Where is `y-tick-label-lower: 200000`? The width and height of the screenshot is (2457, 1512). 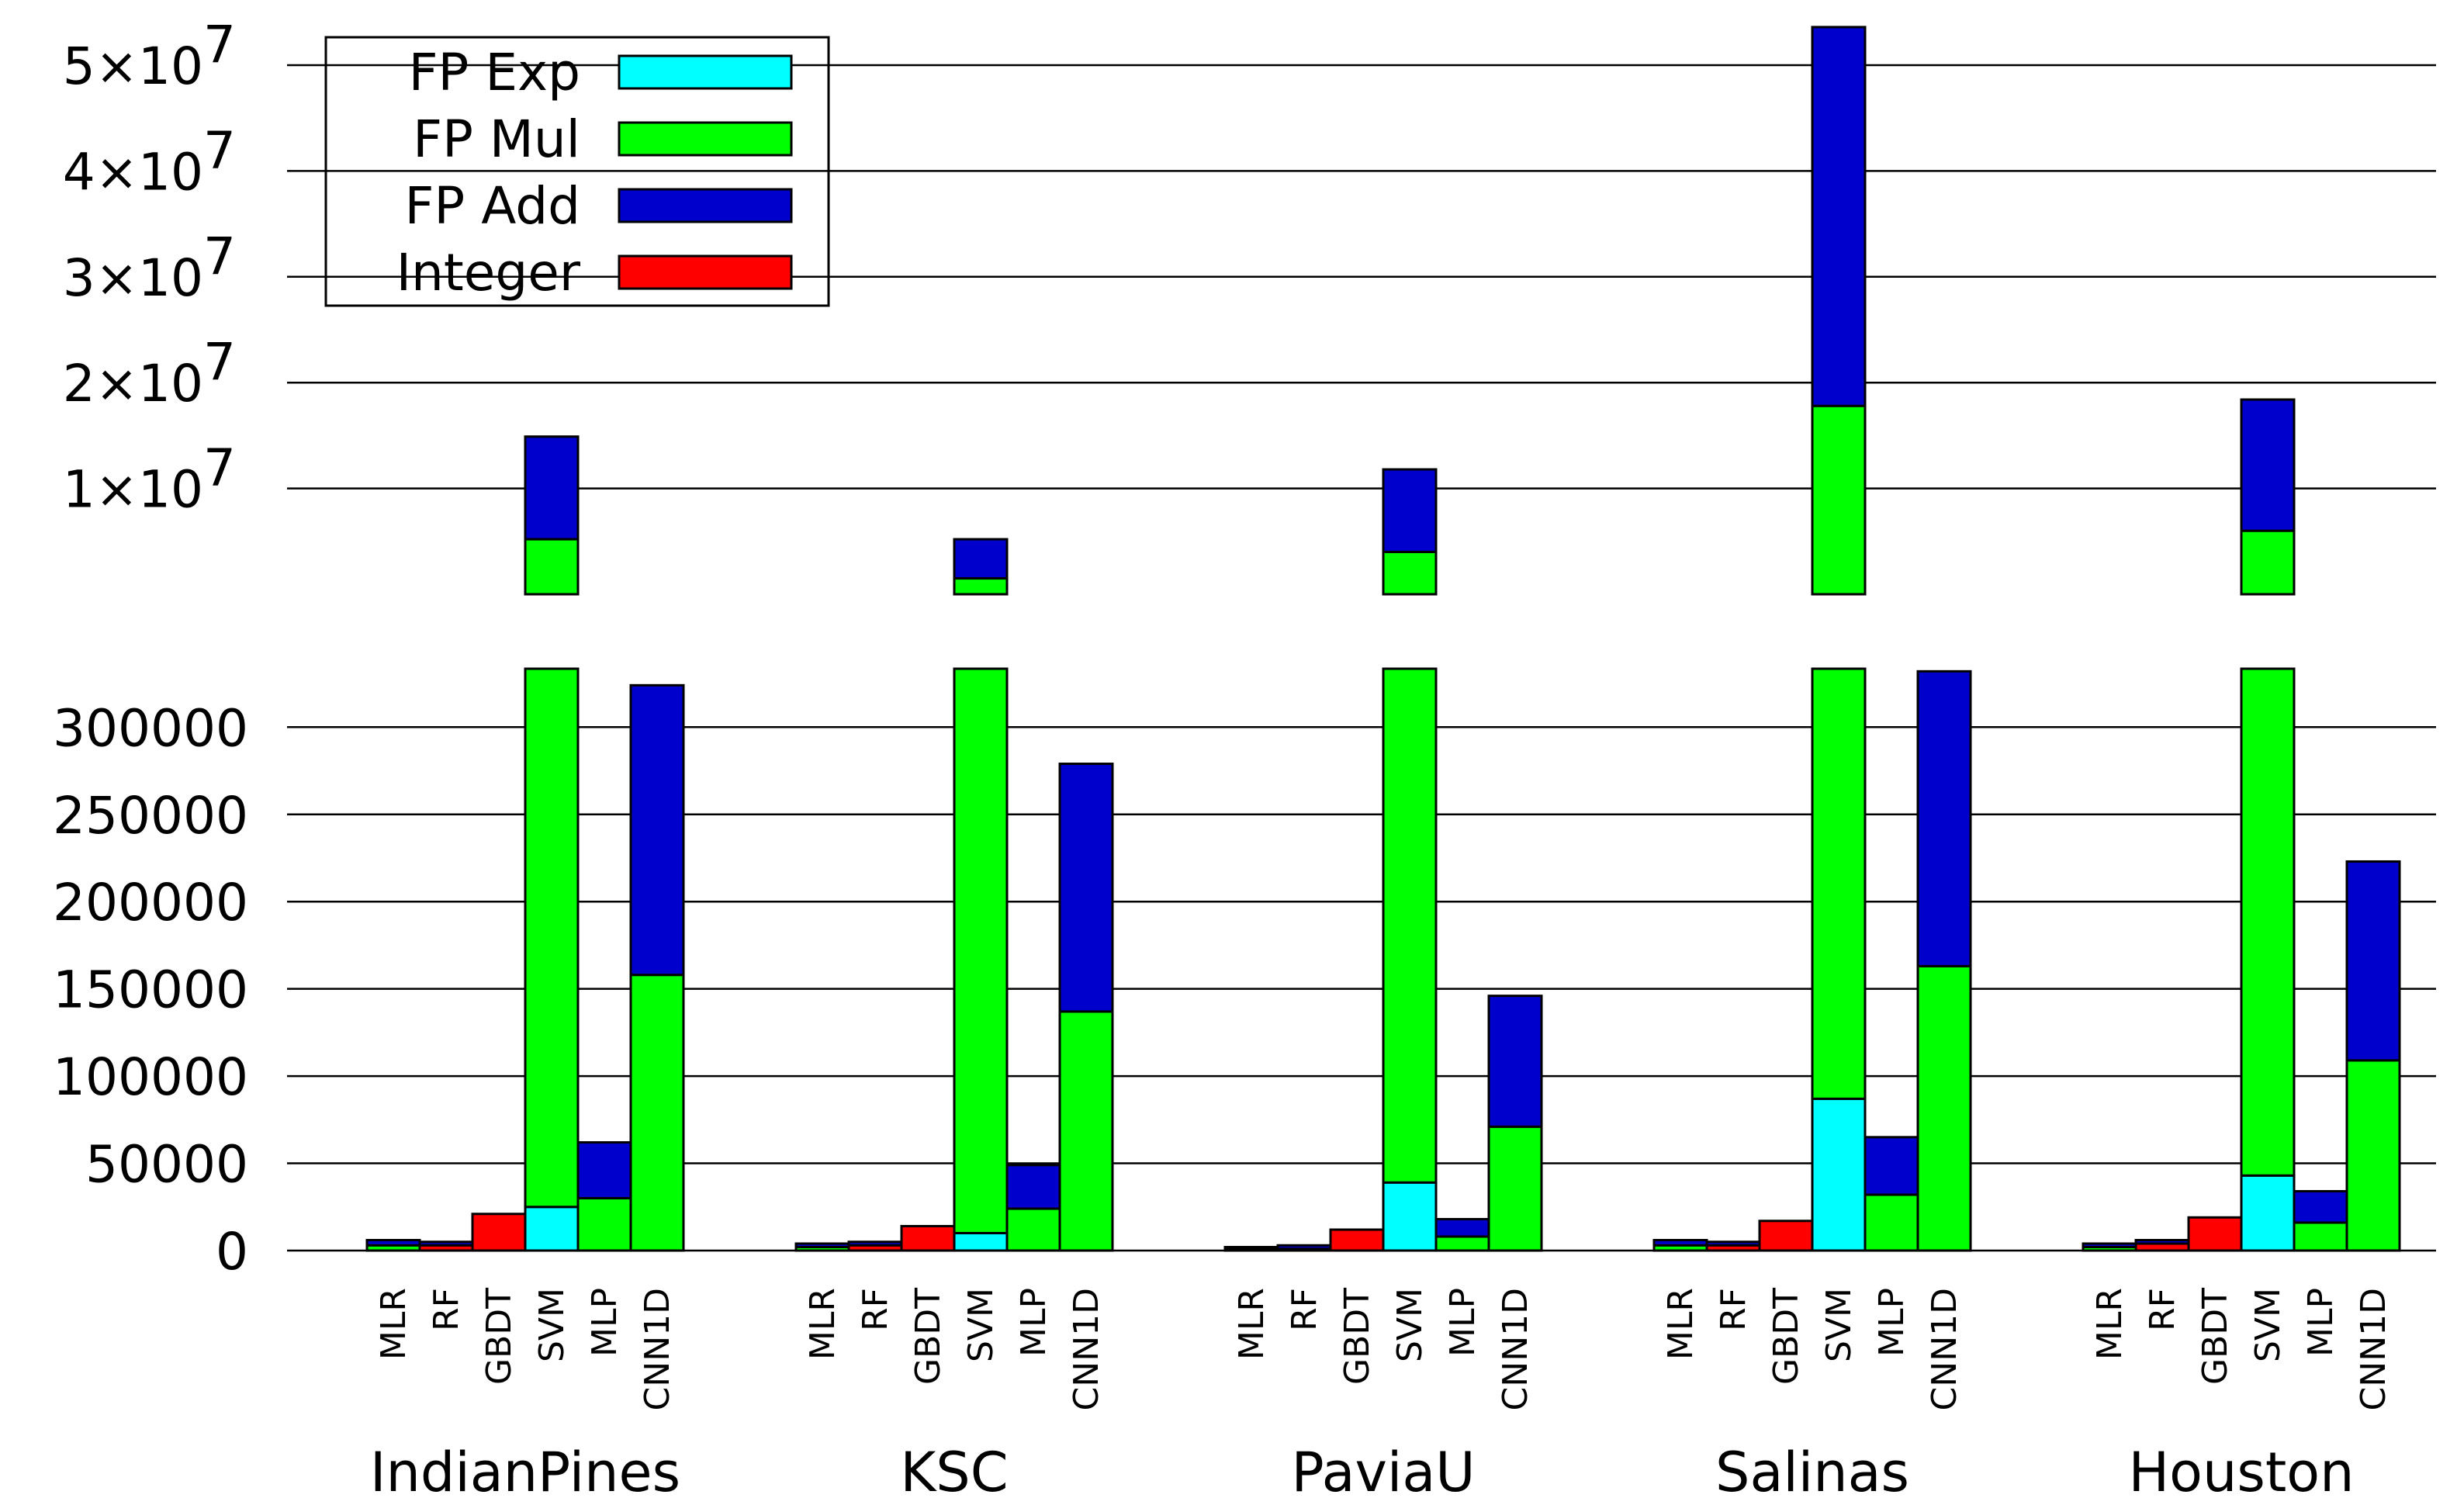
y-tick-label-lower: 200000 is located at coordinates (150, 902).